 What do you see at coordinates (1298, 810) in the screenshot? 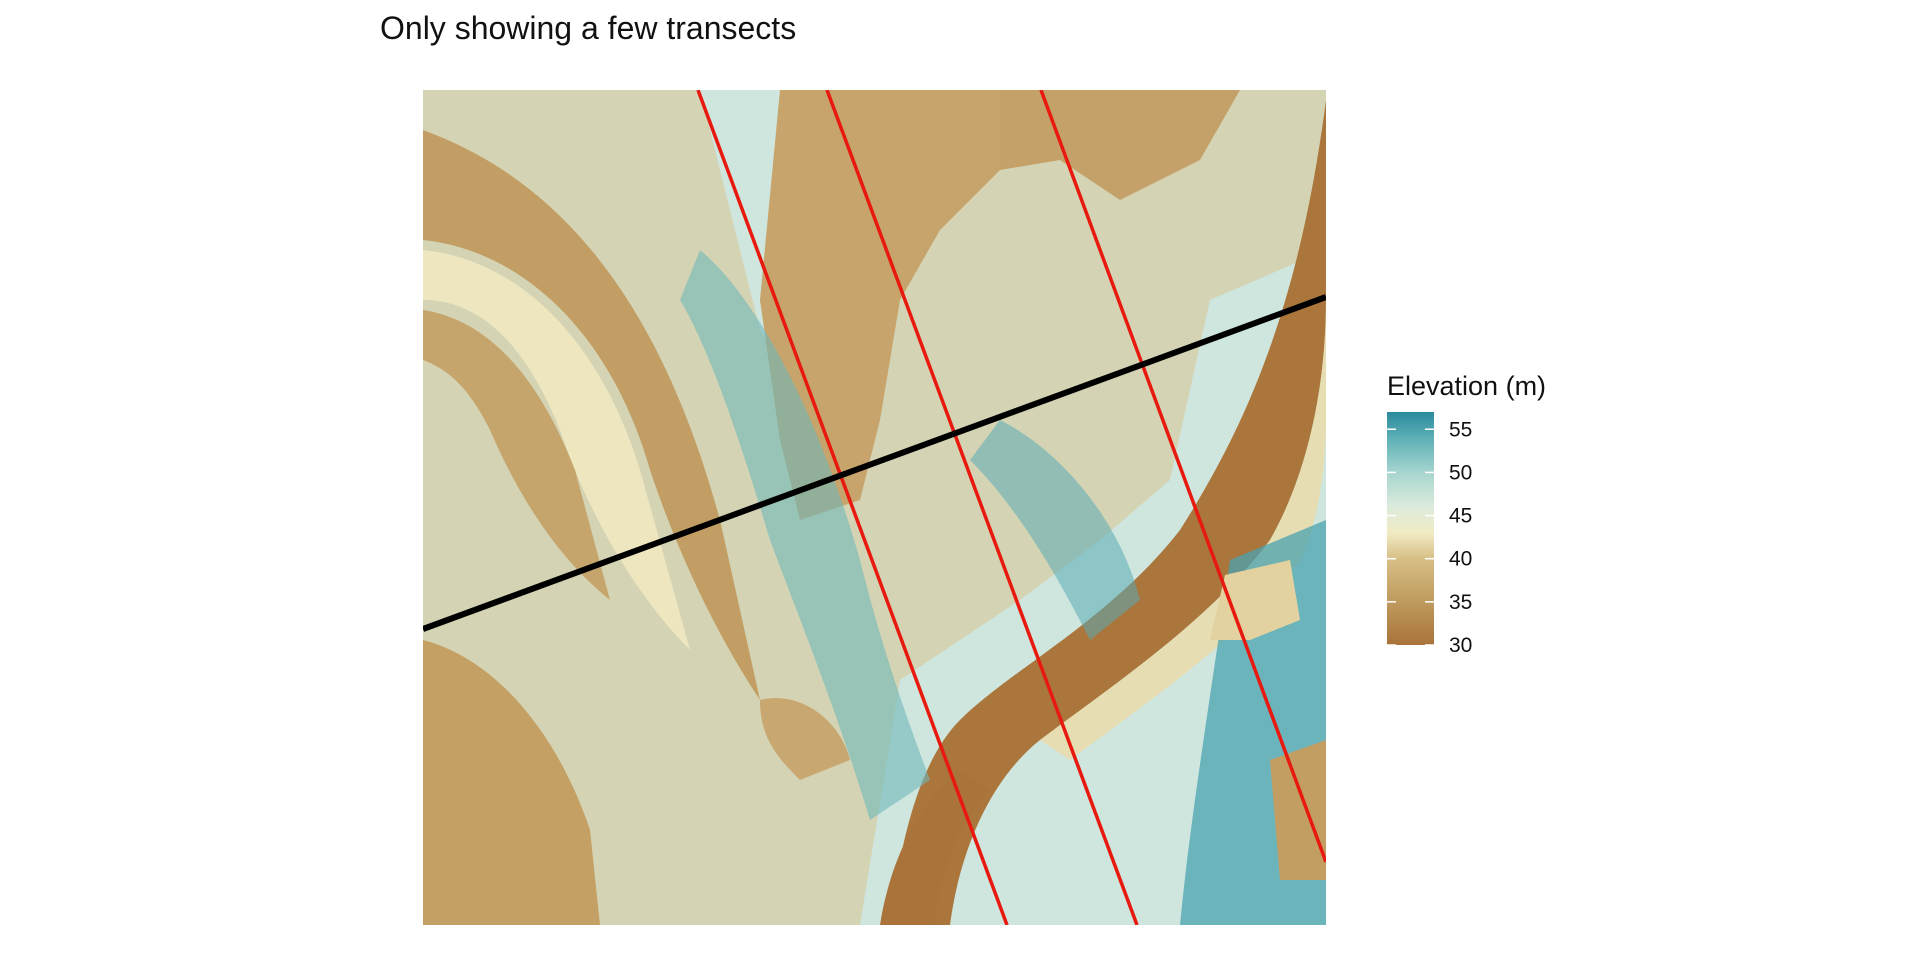
I see `terrain-right-lower` at bounding box center [1298, 810].